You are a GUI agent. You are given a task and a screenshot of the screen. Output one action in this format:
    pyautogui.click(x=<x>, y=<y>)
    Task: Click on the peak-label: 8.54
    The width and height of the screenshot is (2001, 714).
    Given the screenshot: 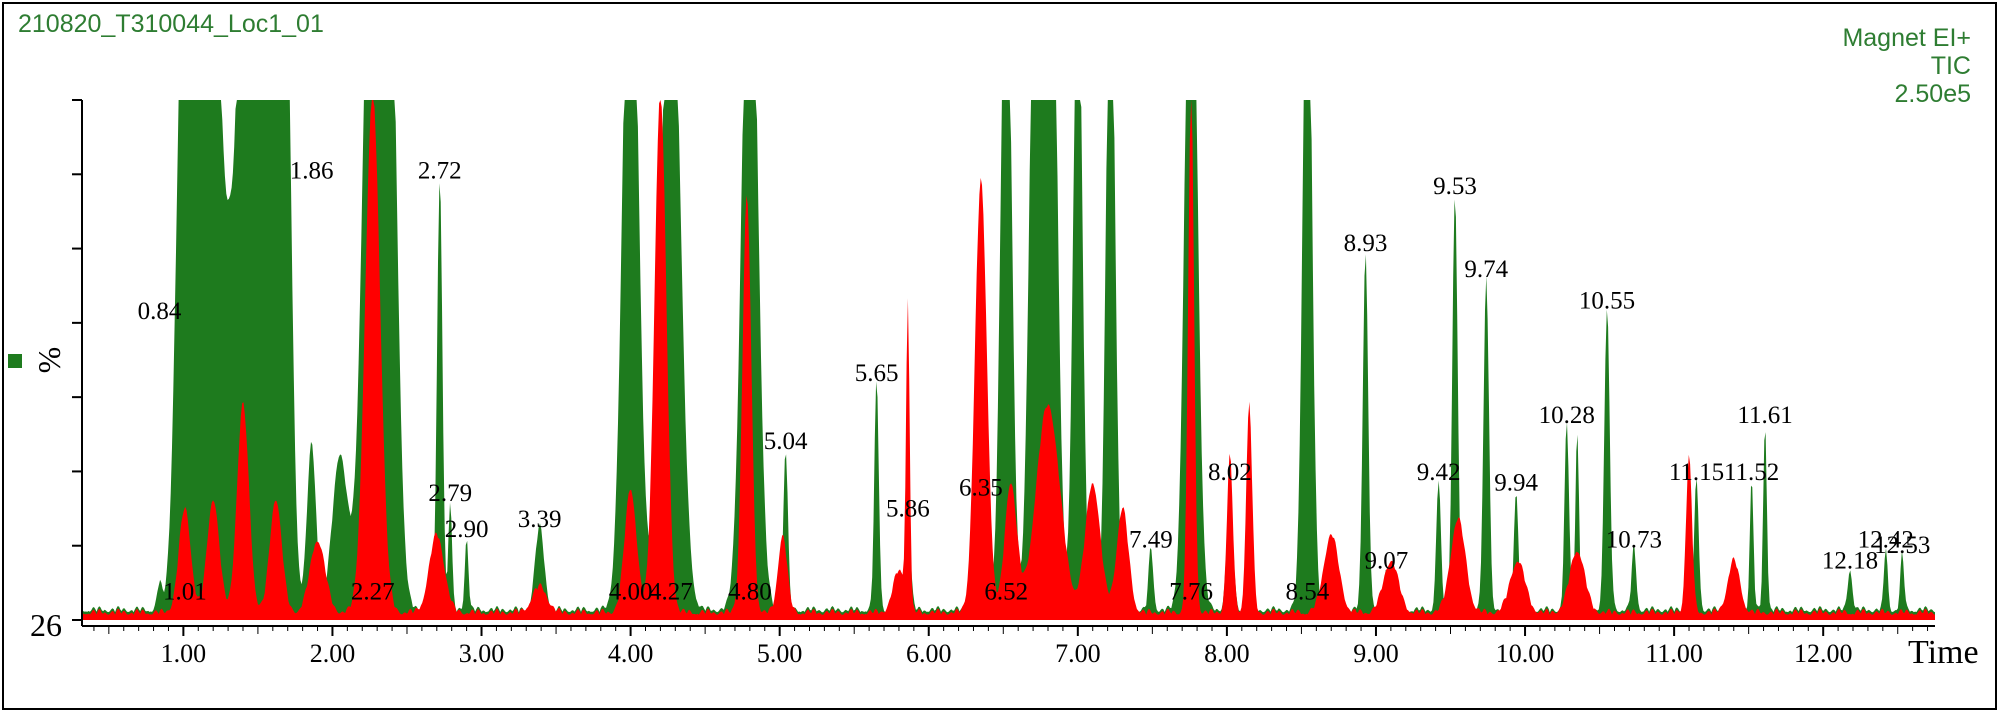 What is the action you would take?
    pyautogui.click(x=1308, y=592)
    